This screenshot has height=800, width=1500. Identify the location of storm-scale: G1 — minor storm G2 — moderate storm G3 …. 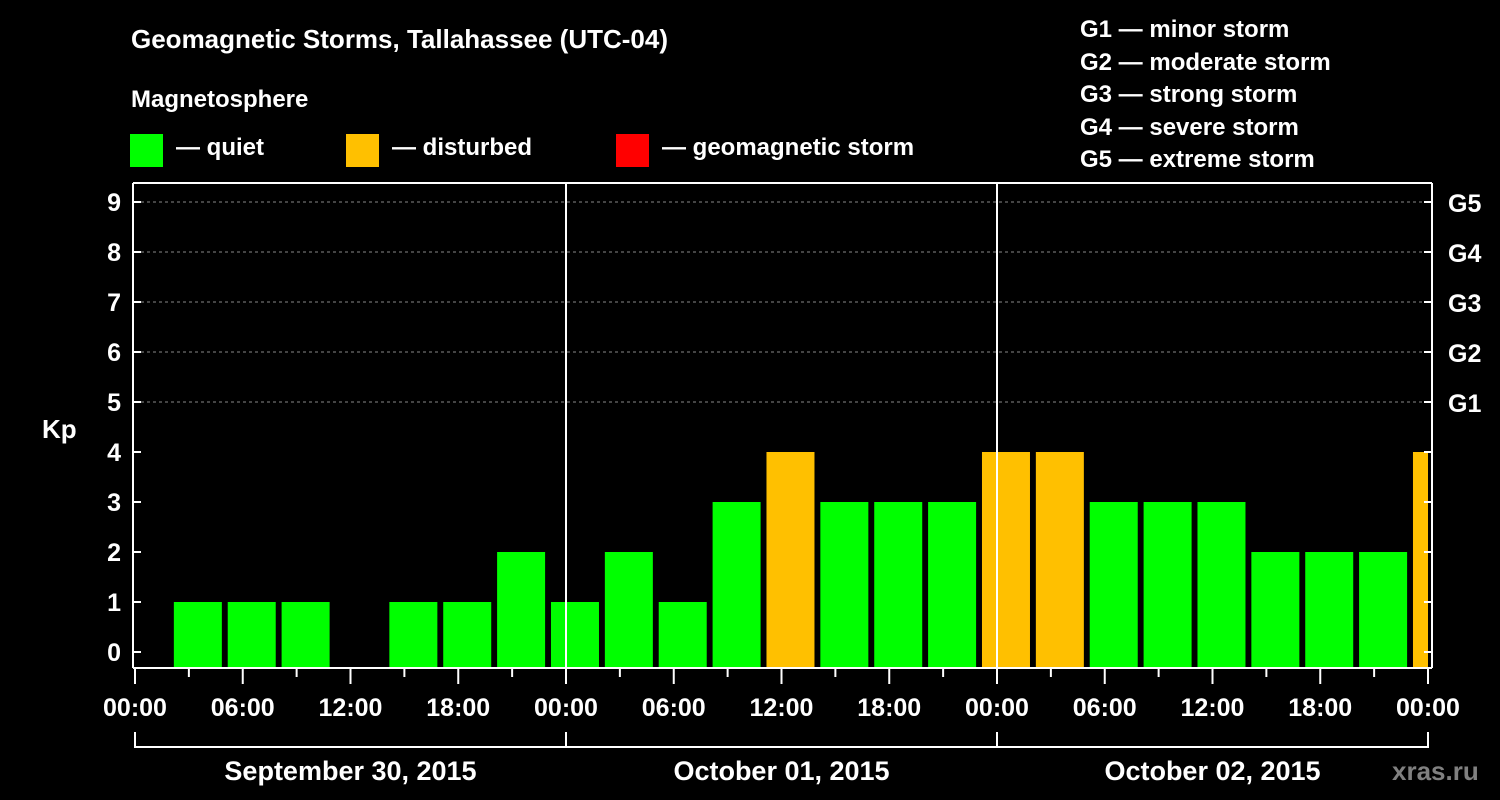
(1205, 95).